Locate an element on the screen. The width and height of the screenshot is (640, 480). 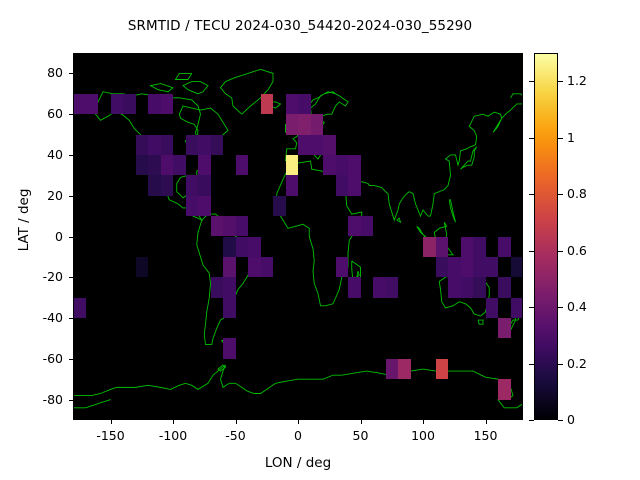
y-tick-label: 40 is located at coordinates (55, 154).